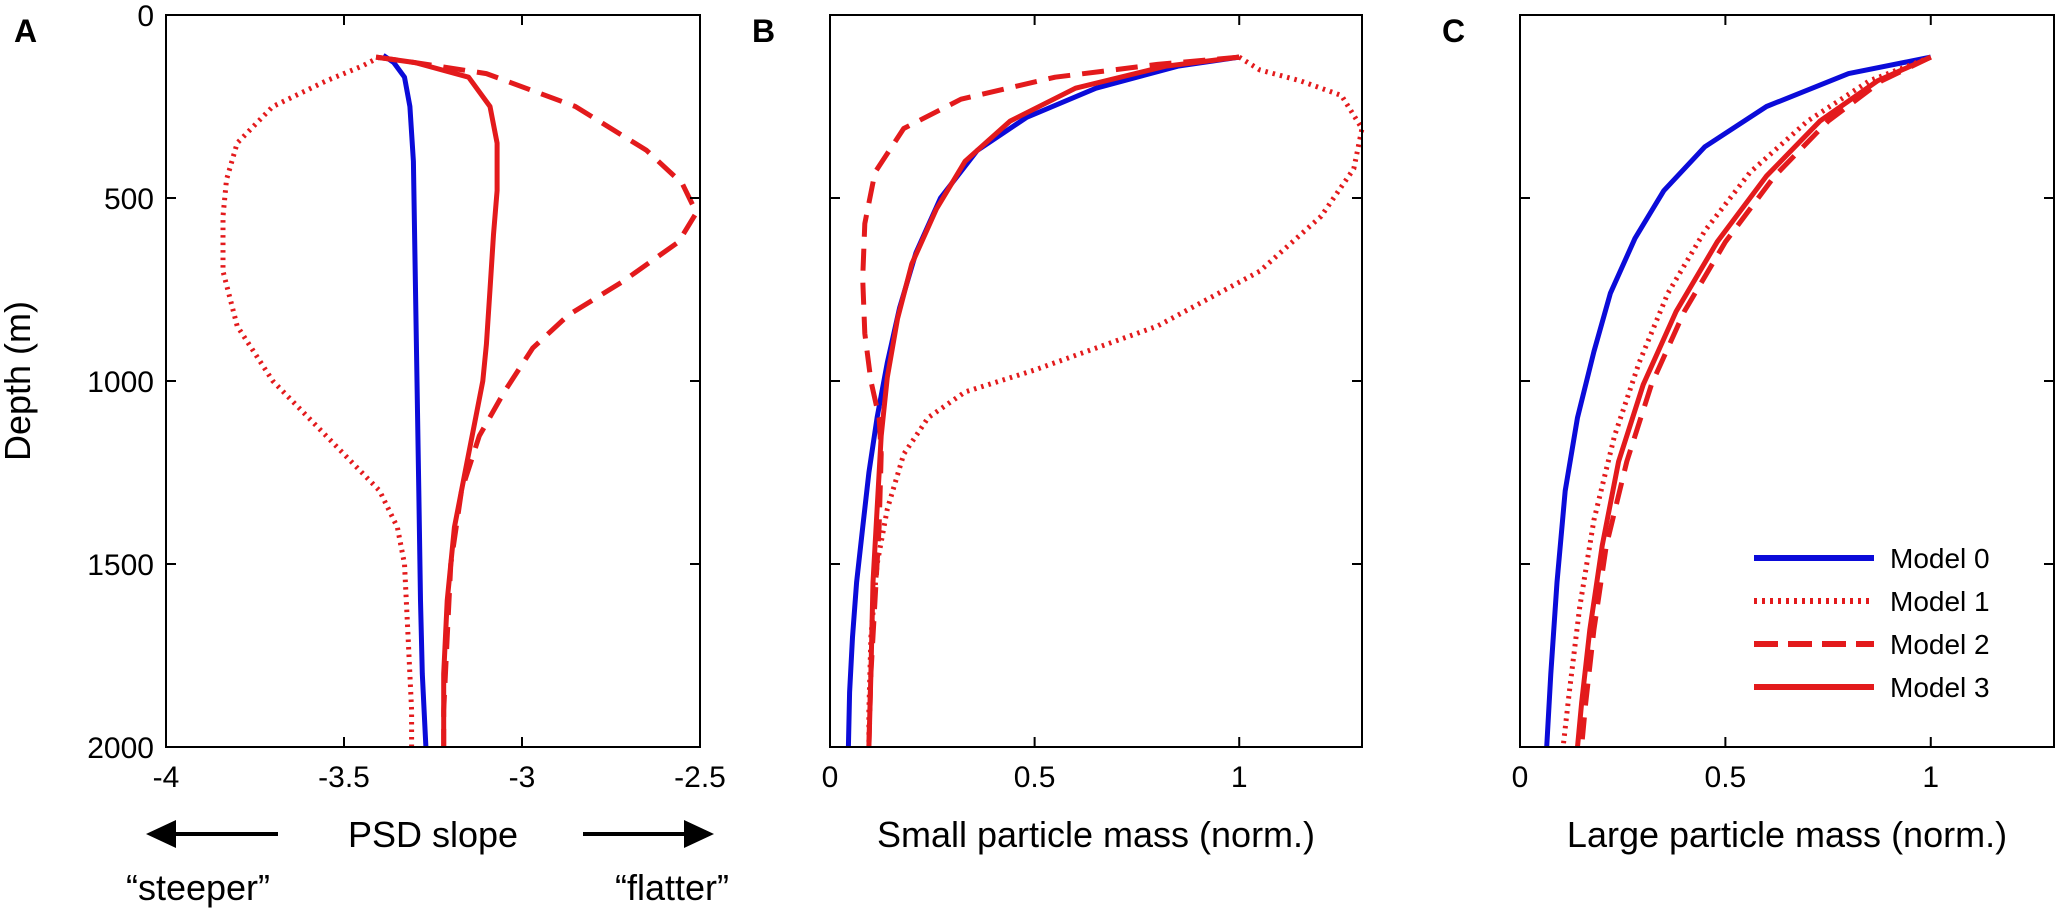  Describe the element at coordinates (1096, 834) in the screenshot. I see `x-axis-label: Small particle mass (norm.)` at that location.